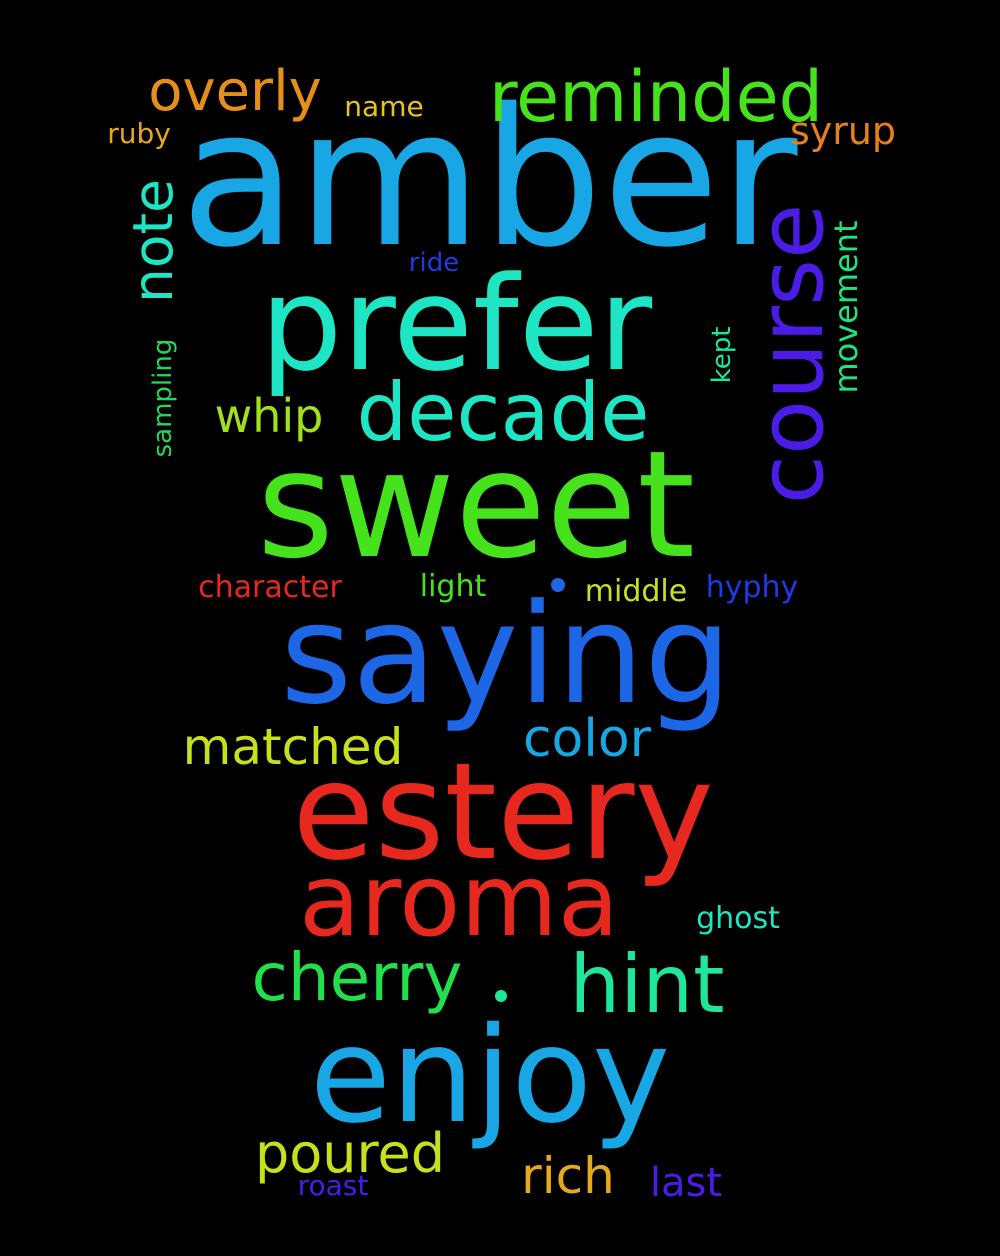  Describe the element at coordinates (647, 984) in the screenshot. I see `word-hint: hint` at that location.